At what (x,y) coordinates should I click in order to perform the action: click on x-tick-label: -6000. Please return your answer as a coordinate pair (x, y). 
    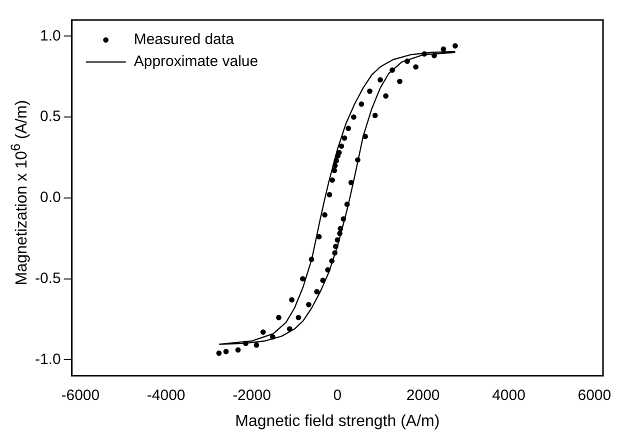
    Looking at the image, I should click on (80, 395).